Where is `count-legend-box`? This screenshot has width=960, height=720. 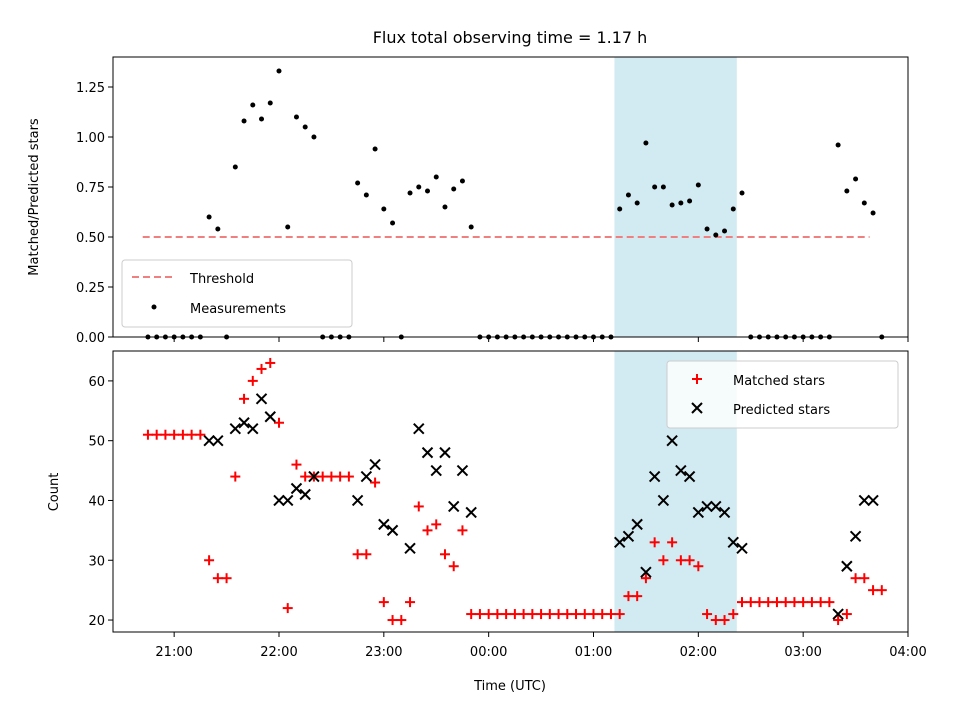
count-legend-box is located at coordinates (782, 394).